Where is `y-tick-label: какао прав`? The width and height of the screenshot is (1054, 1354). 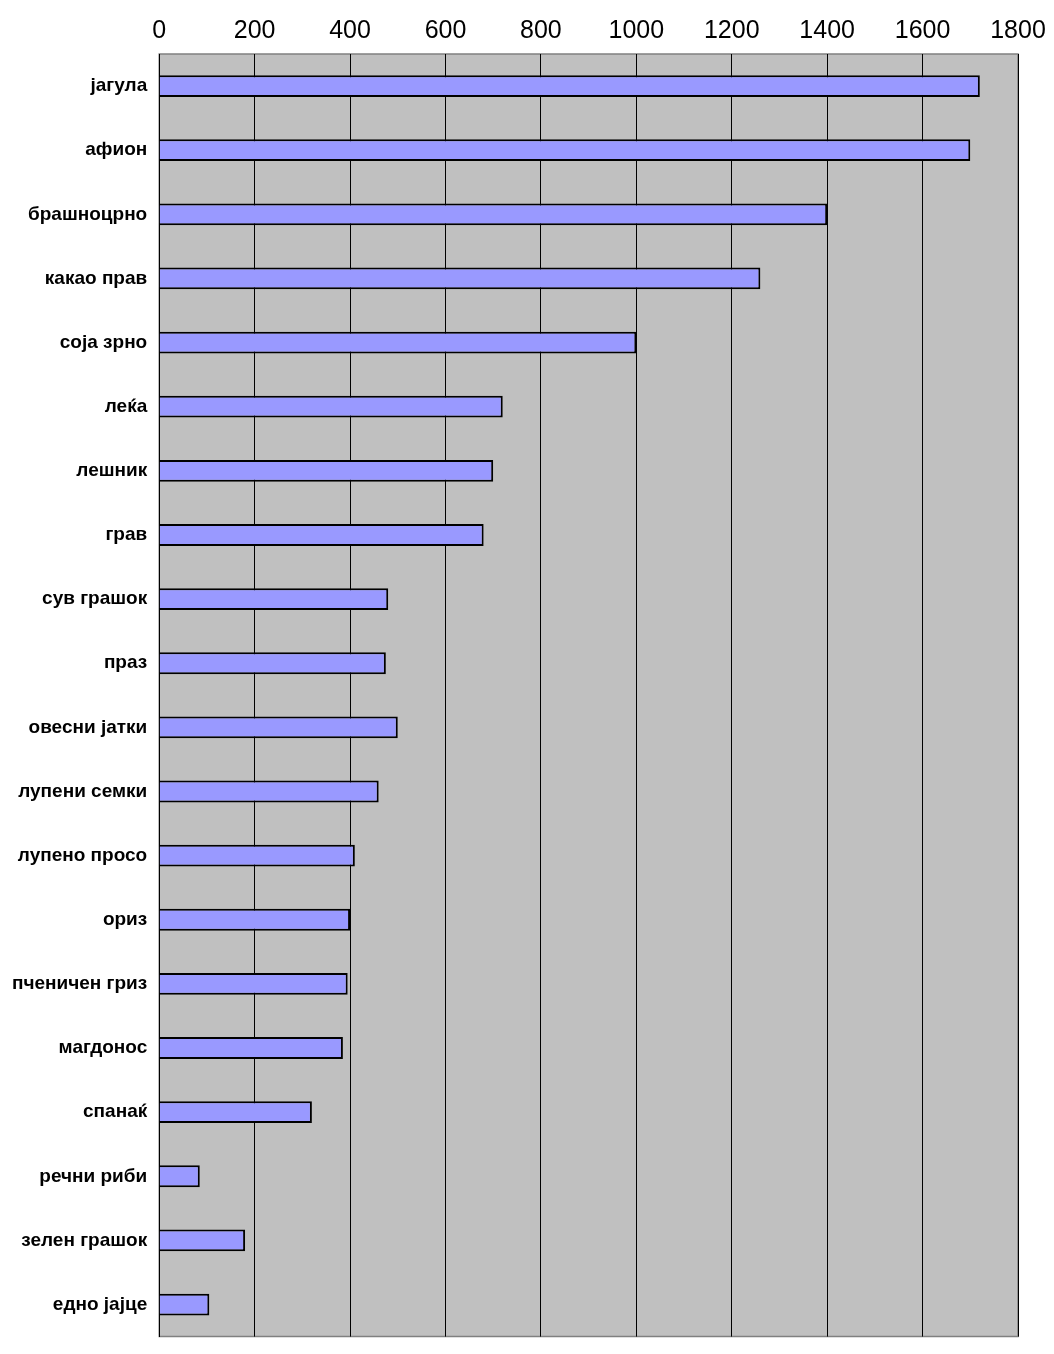 y-tick-label: какао прав is located at coordinates (96, 277).